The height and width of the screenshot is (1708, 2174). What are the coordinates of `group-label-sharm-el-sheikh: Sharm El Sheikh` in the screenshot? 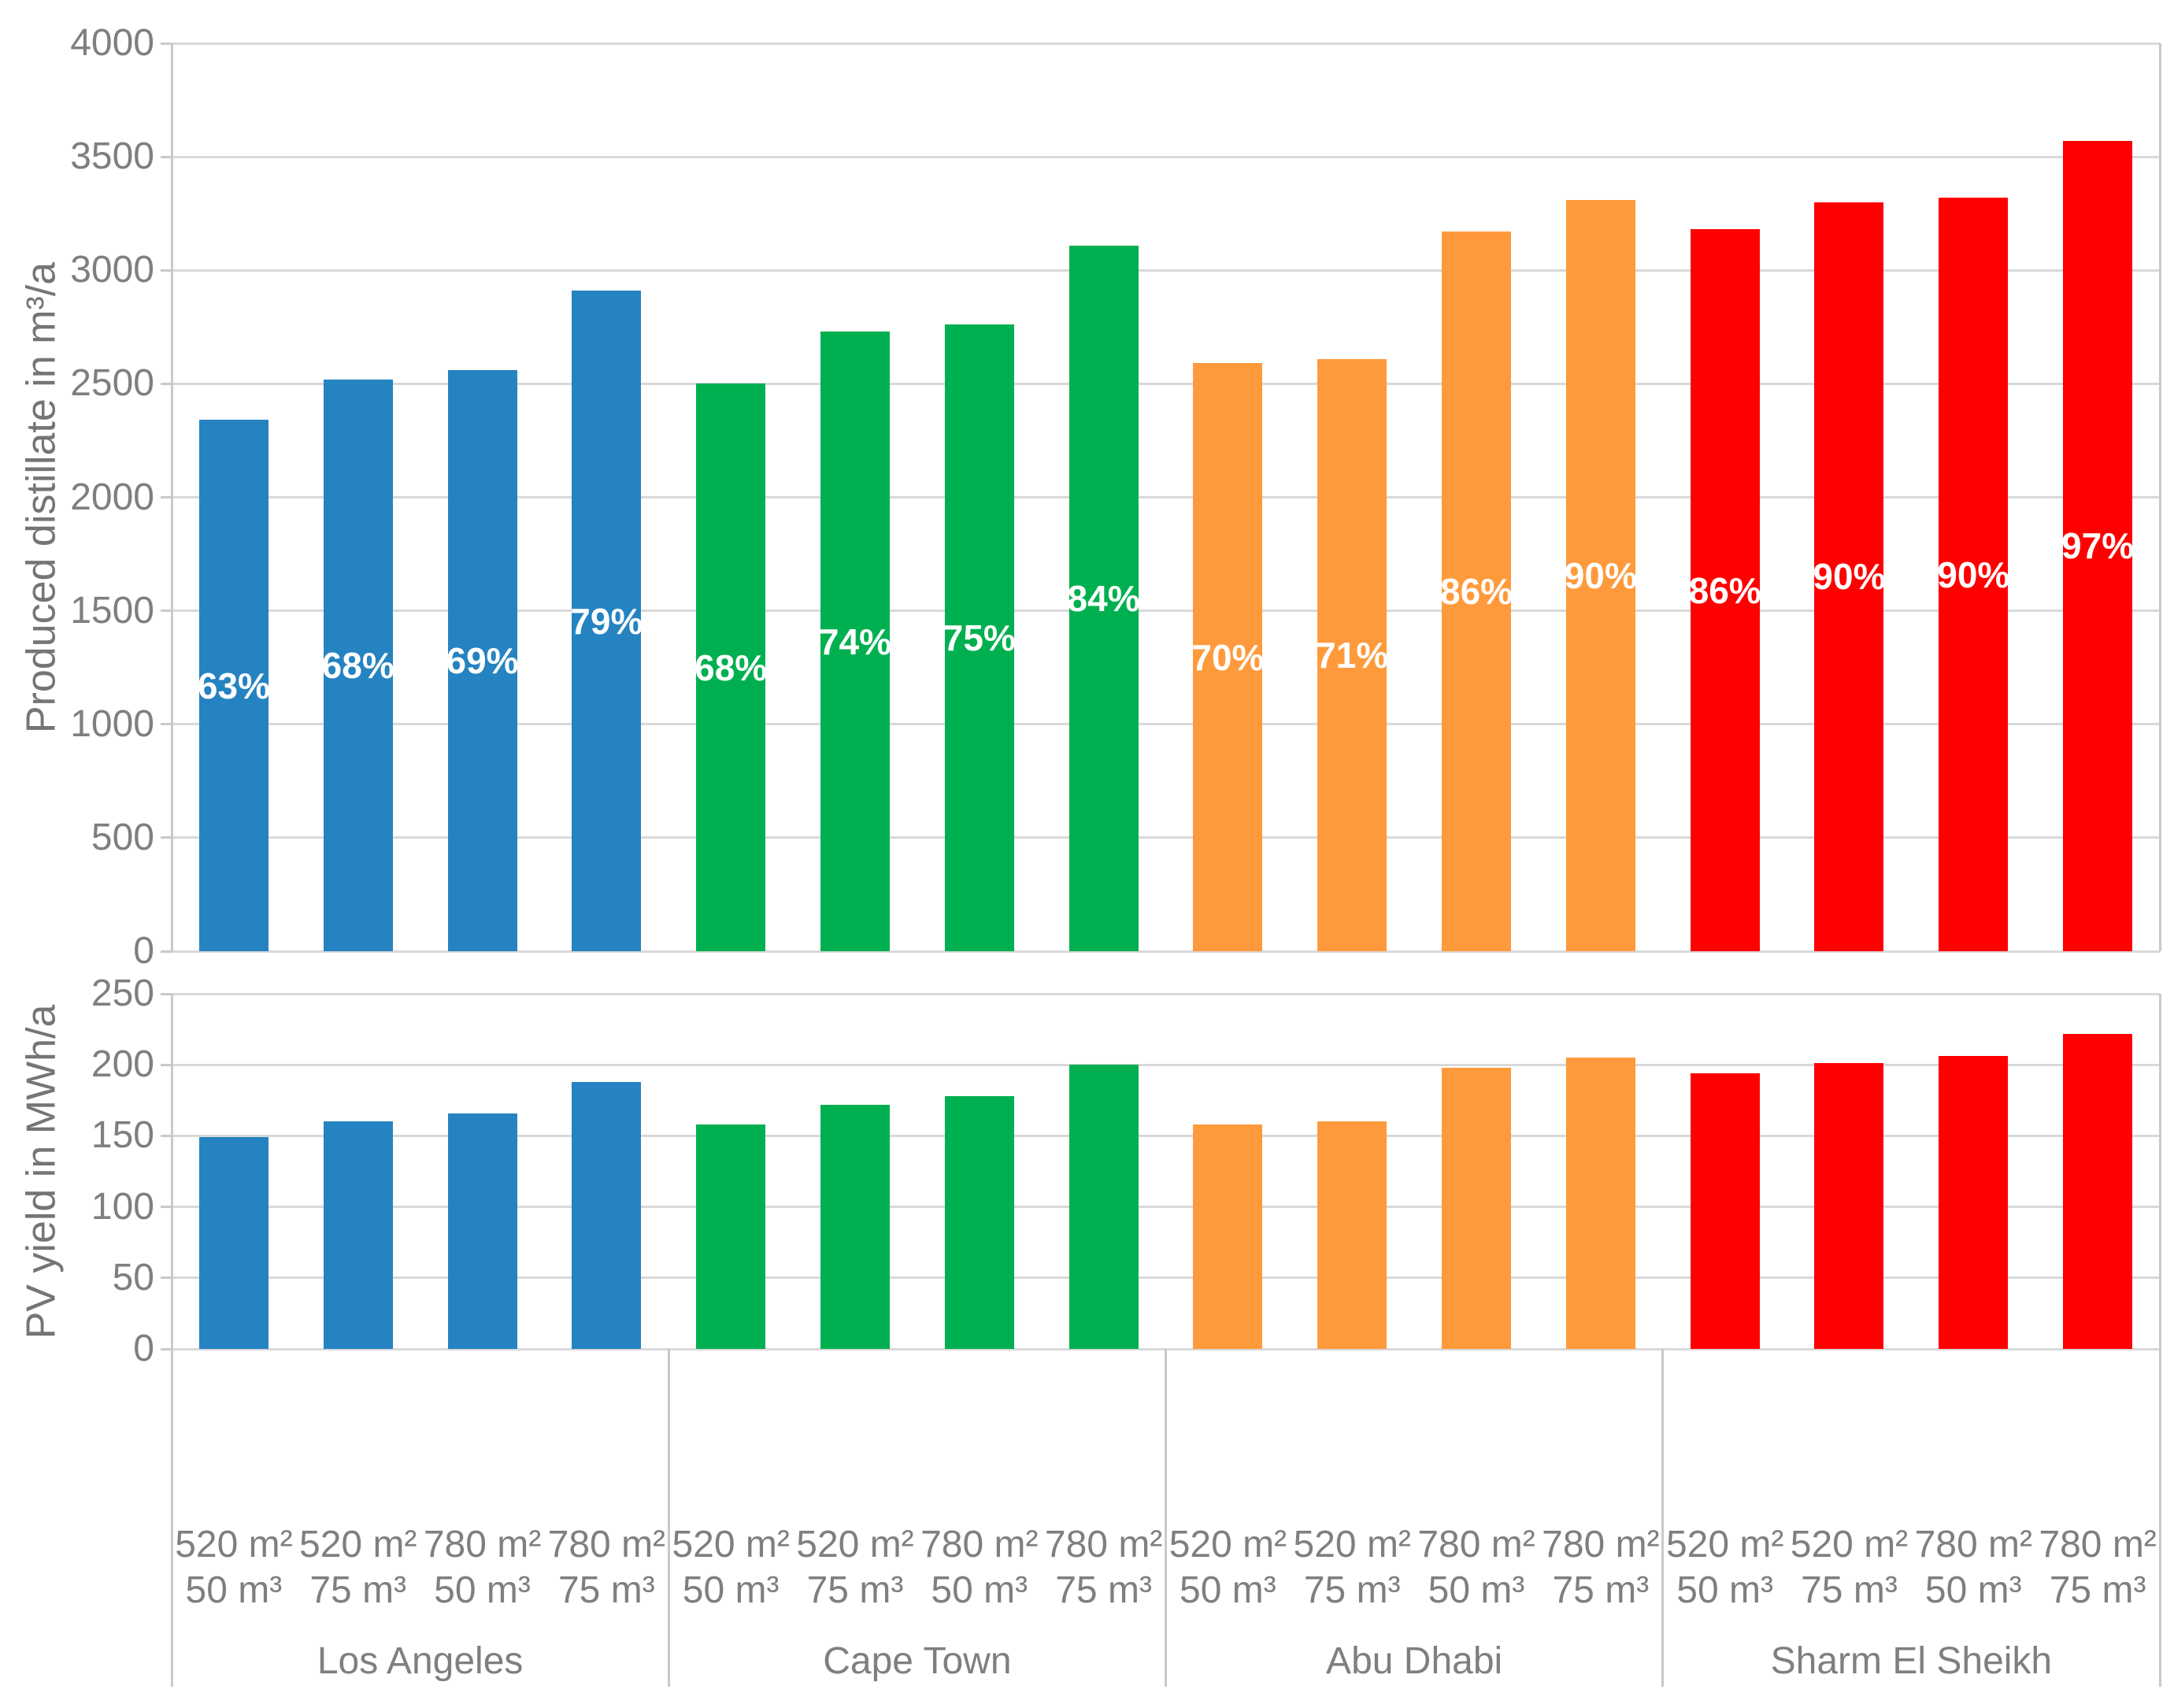 It's located at (1911, 1661).